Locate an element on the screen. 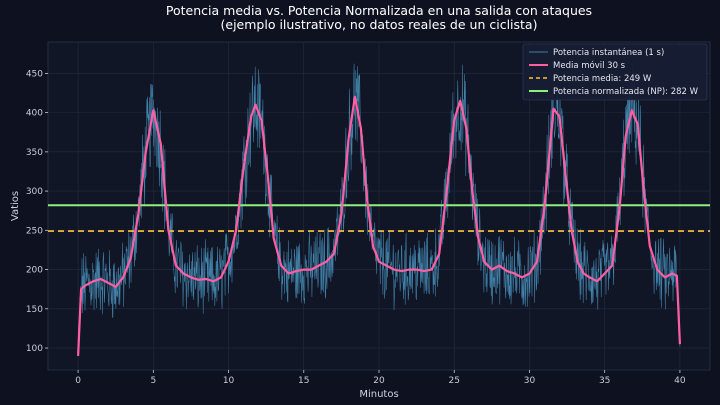 This screenshot has height=405, width=720. legend-box is located at coordinates (615, 72).